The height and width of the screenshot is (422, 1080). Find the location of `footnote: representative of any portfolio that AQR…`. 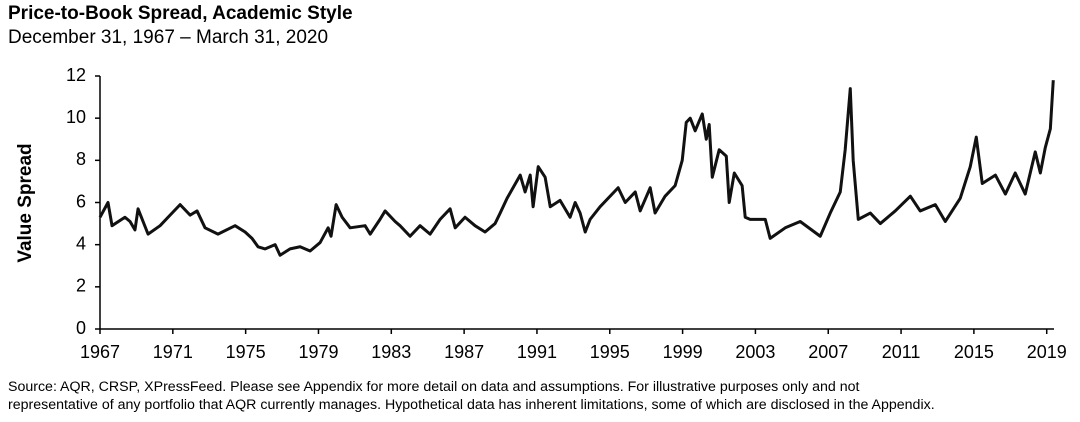

footnote: representative of any portfolio that AQR… is located at coordinates (471, 405).